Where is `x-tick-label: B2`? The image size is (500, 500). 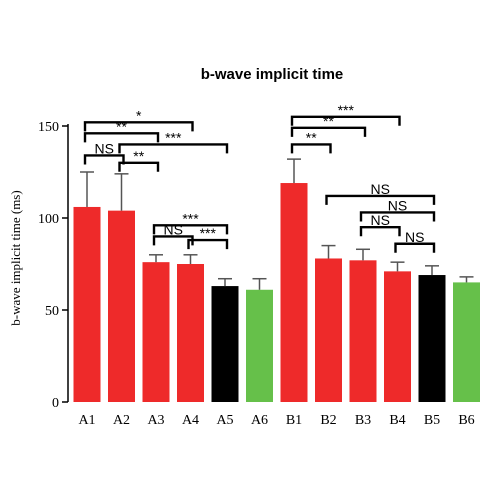
x-tick-label: B2 is located at coordinates (328, 420).